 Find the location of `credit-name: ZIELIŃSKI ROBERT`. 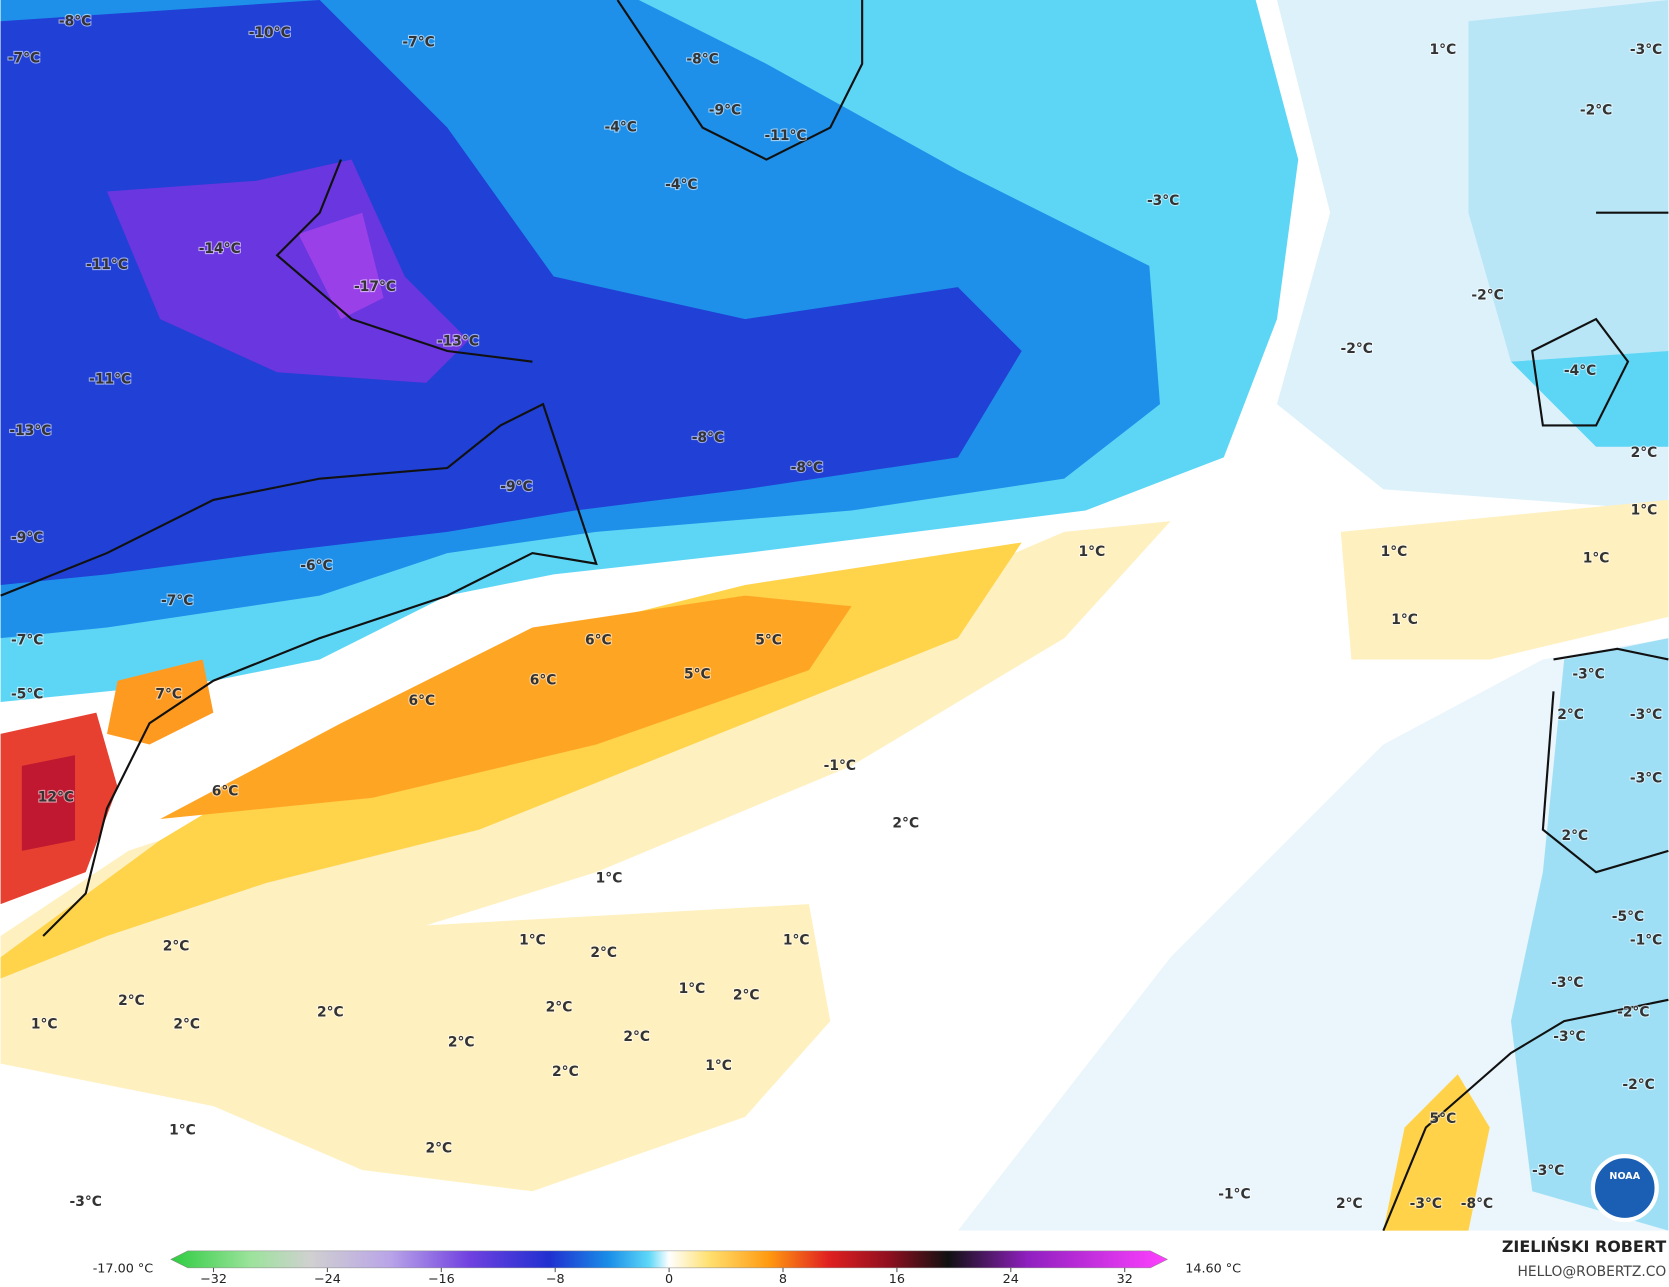

credit-name: ZIELIŃSKI ROBERT is located at coordinates (1584, 1246).